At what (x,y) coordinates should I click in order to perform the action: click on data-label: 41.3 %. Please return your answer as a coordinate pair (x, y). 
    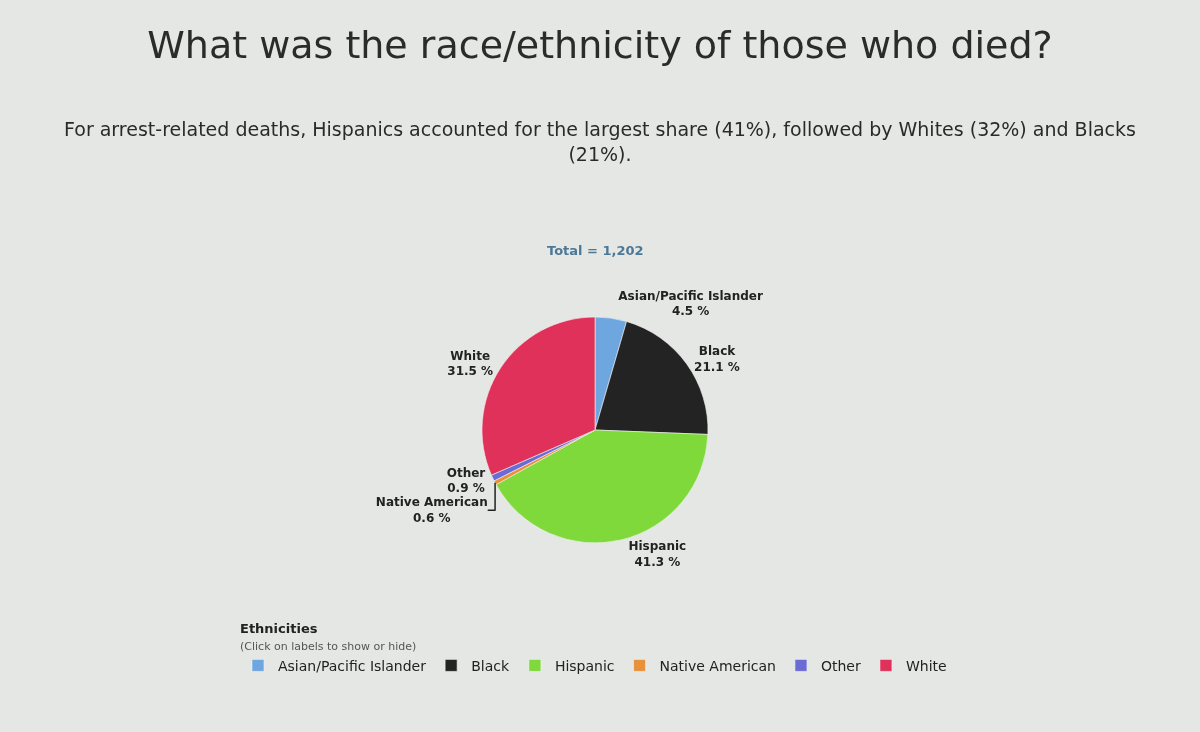
    Looking at the image, I should click on (657, 561).